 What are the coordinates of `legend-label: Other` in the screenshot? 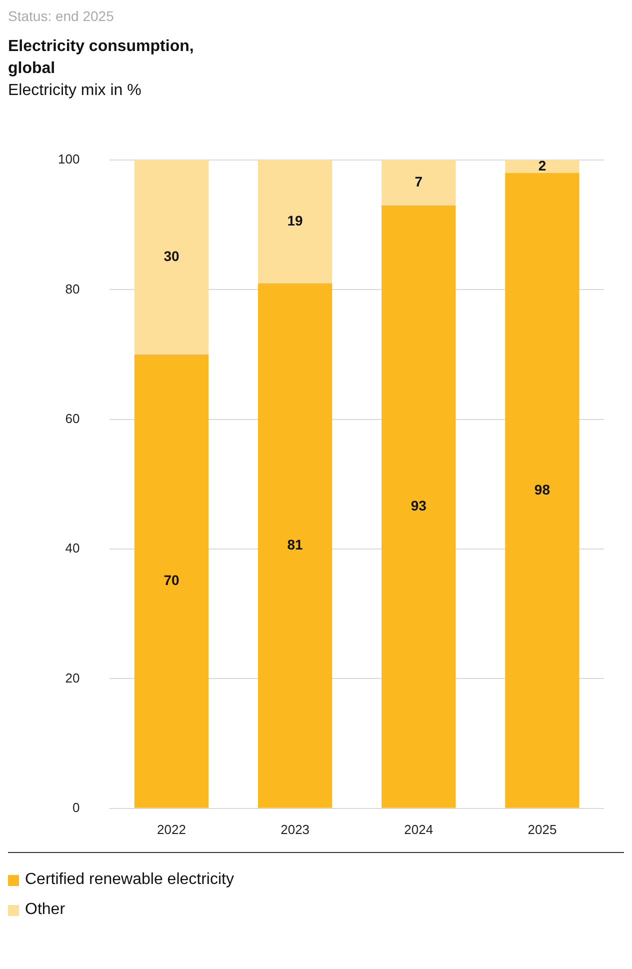 It's located at (45, 910).